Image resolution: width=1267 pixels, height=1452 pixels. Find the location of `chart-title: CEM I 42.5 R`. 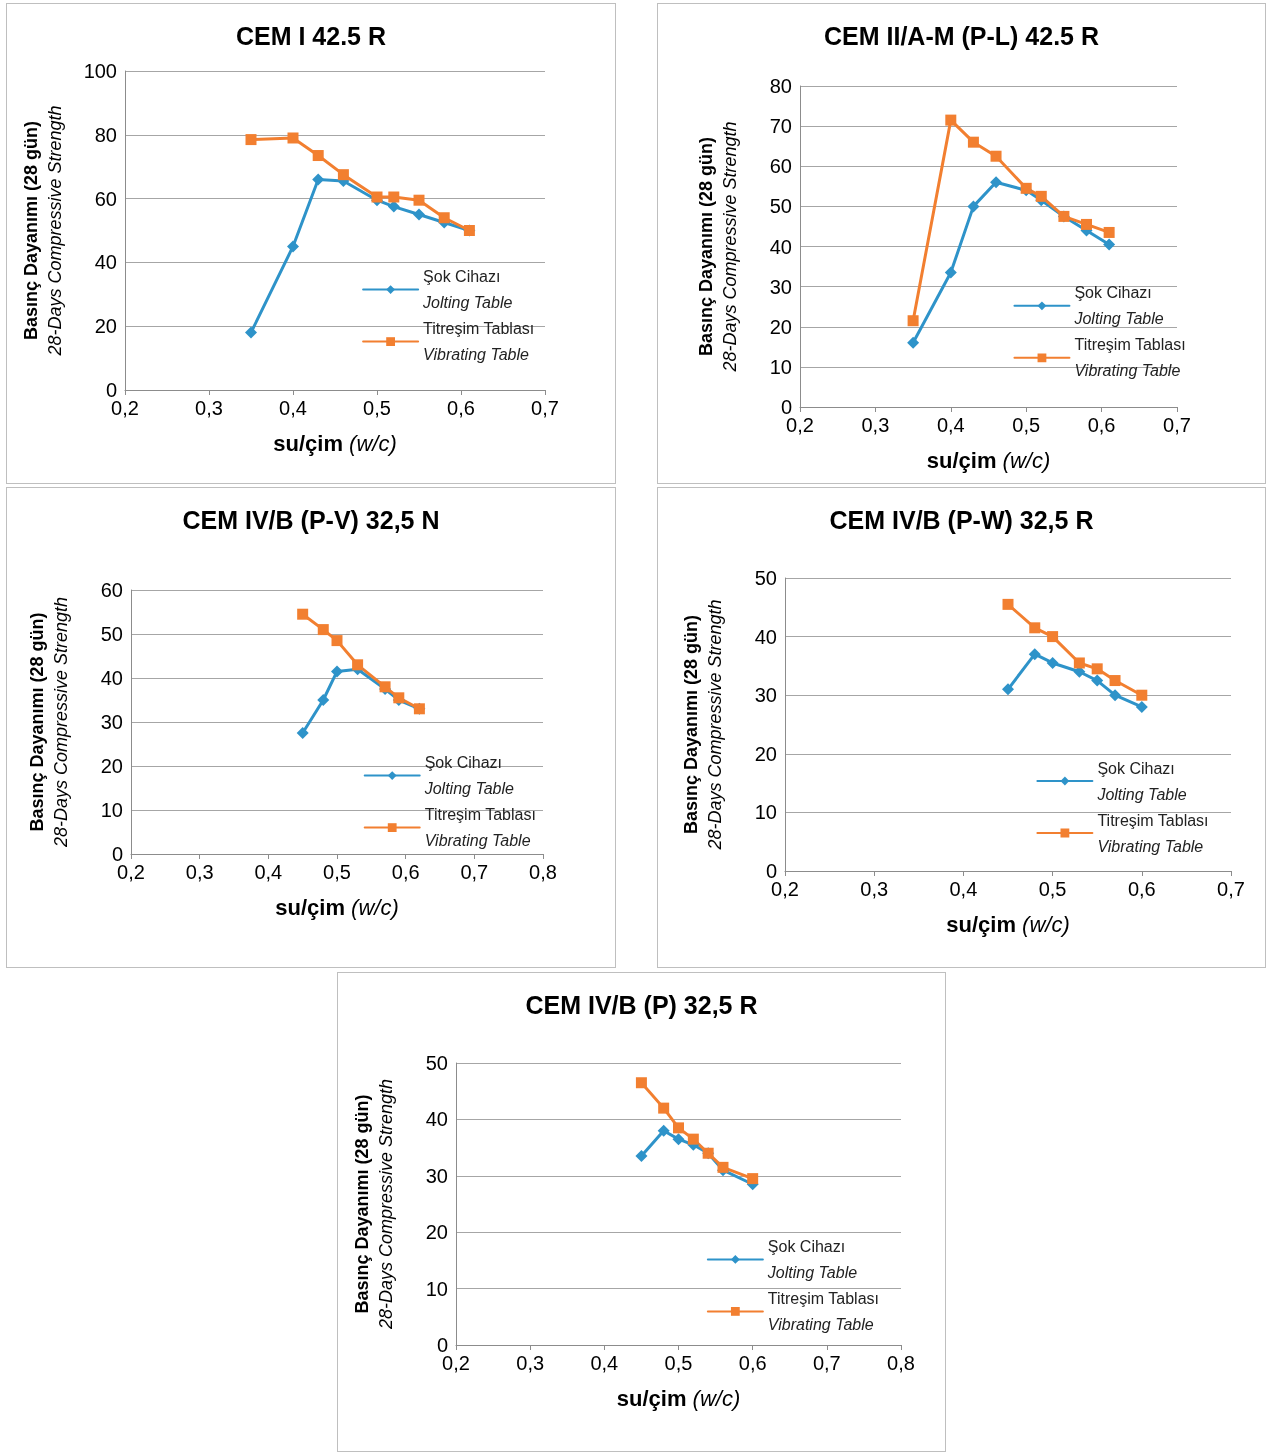

chart-title: CEM I 42.5 R is located at coordinates (311, 35).